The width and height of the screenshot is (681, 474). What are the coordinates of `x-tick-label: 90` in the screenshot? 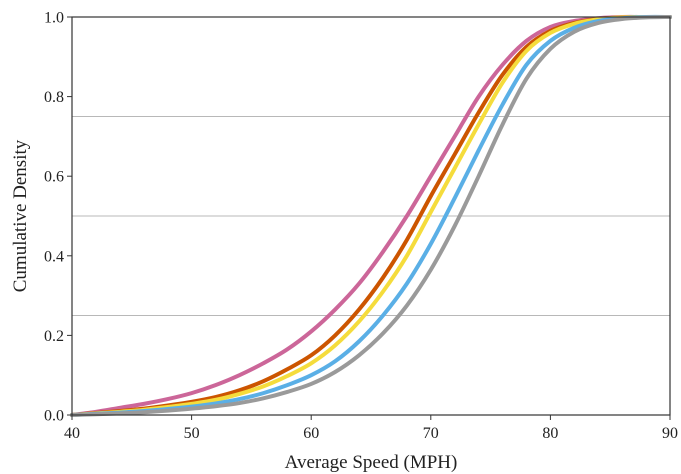 It's located at (670, 433).